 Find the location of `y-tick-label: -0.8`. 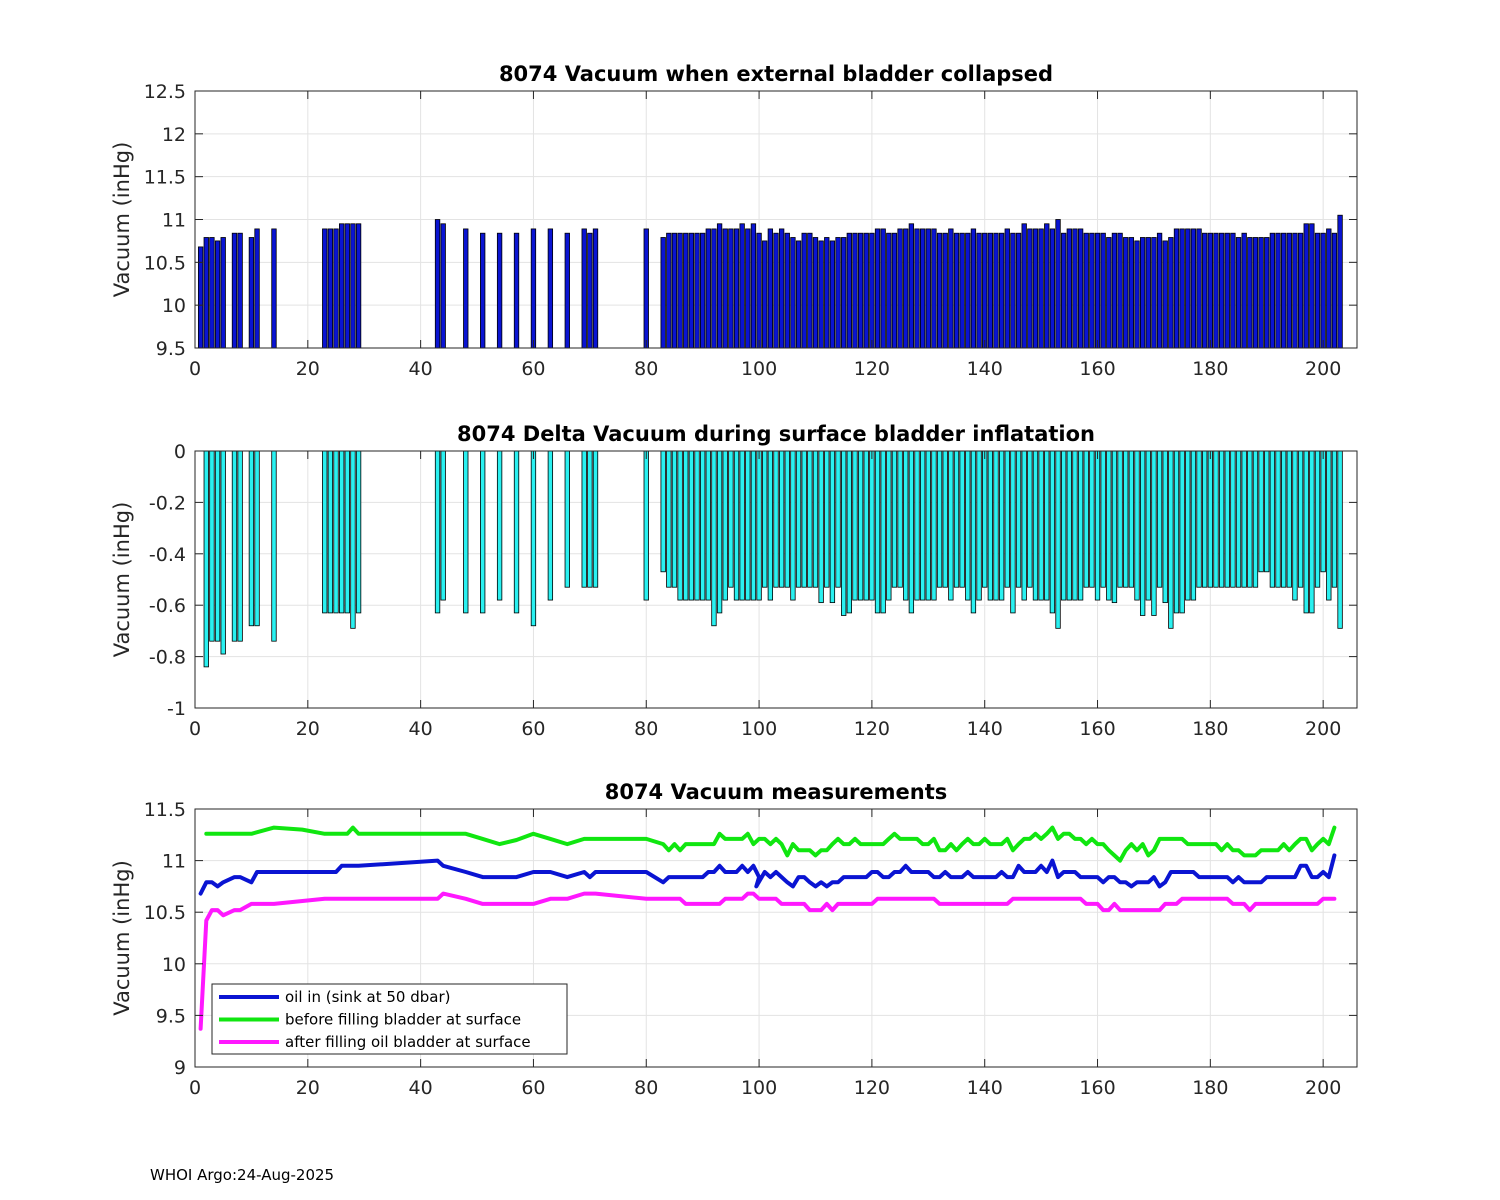

y-tick-label: -0.8 is located at coordinates (167, 658).